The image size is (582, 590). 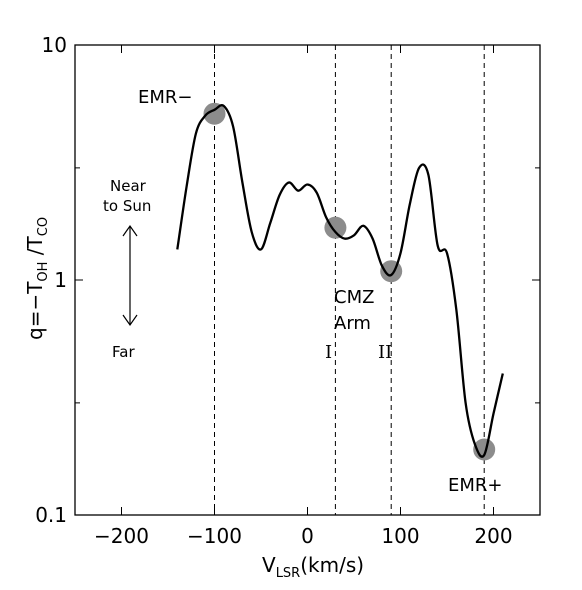 What do you see at coordinates (123, 352) in the screenshot?
I see `annotation-far: Far` at bounding box center [123, 352].